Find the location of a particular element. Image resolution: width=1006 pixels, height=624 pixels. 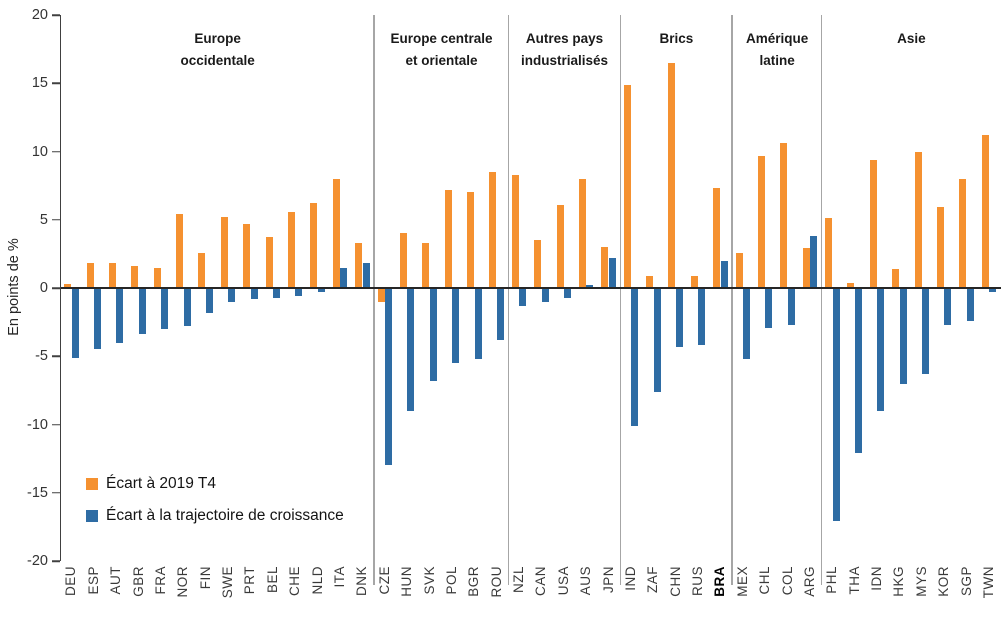

legend-label-ecart-2019-t4: Écart à 2019 T4 is located at coordinates (161, 483).